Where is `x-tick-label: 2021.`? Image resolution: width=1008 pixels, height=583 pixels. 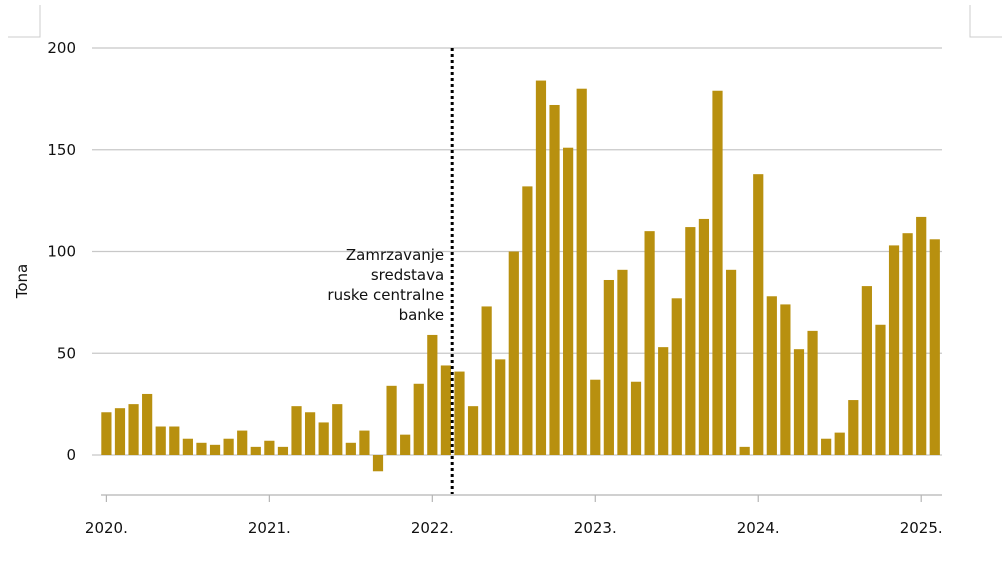
x-tick-label: 2021. is located at coordinates (269, 528).